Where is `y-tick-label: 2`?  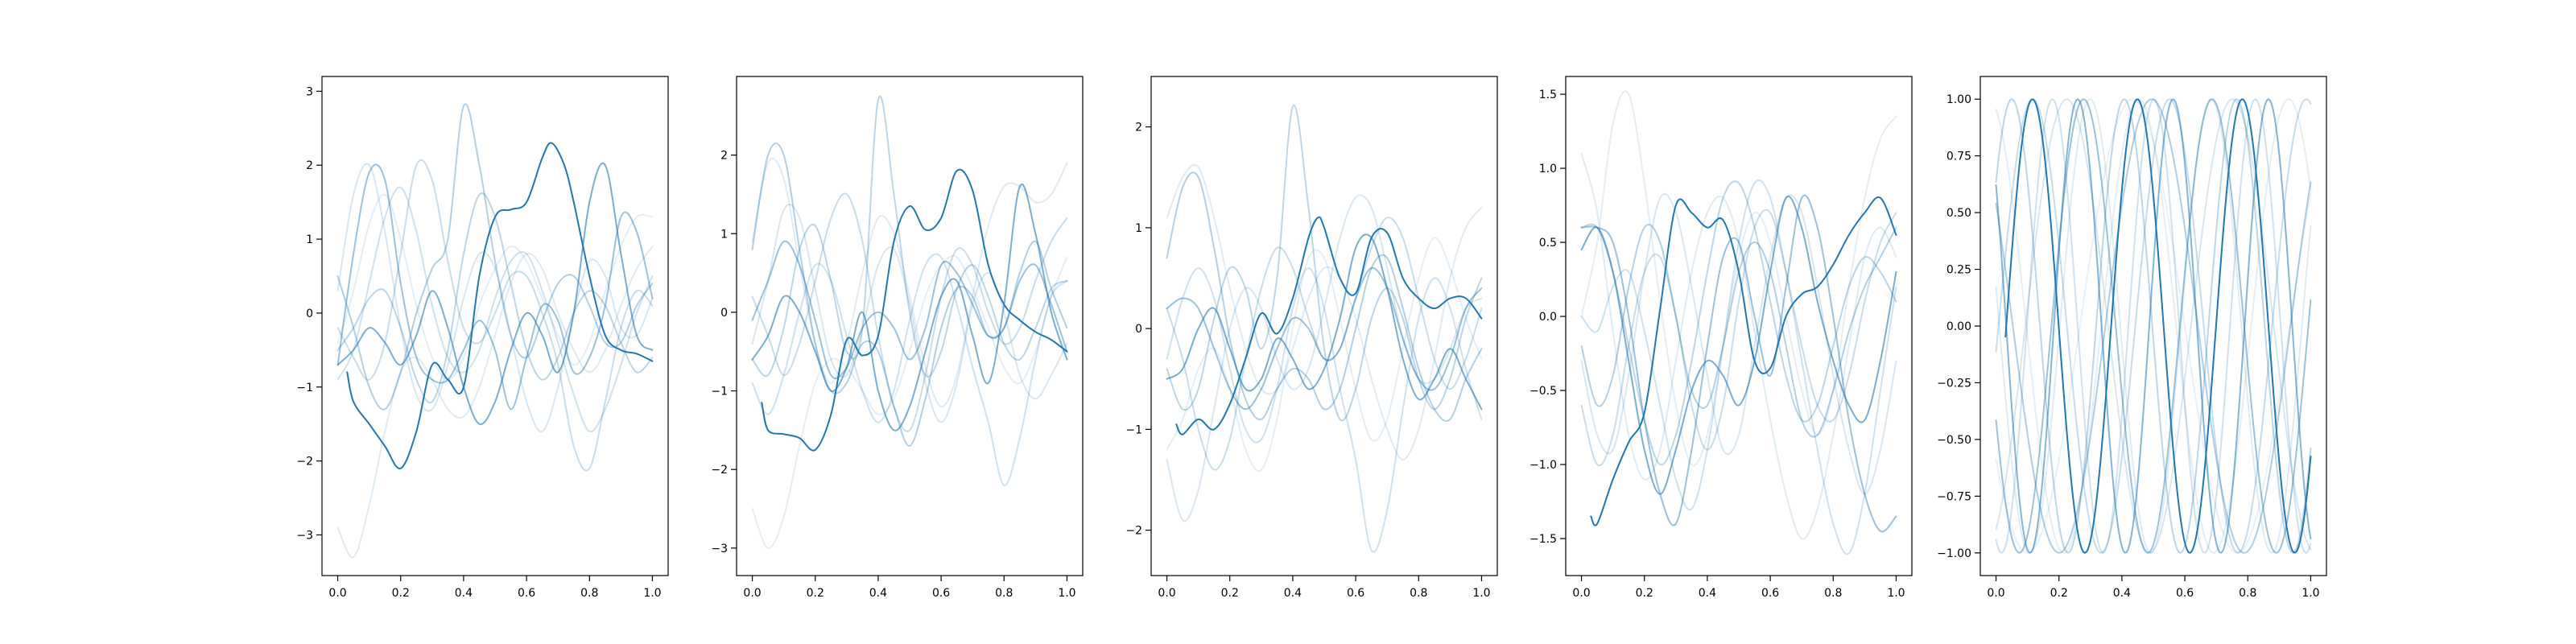 y-tick-label: 2 is located at coordinates (1138, 128).